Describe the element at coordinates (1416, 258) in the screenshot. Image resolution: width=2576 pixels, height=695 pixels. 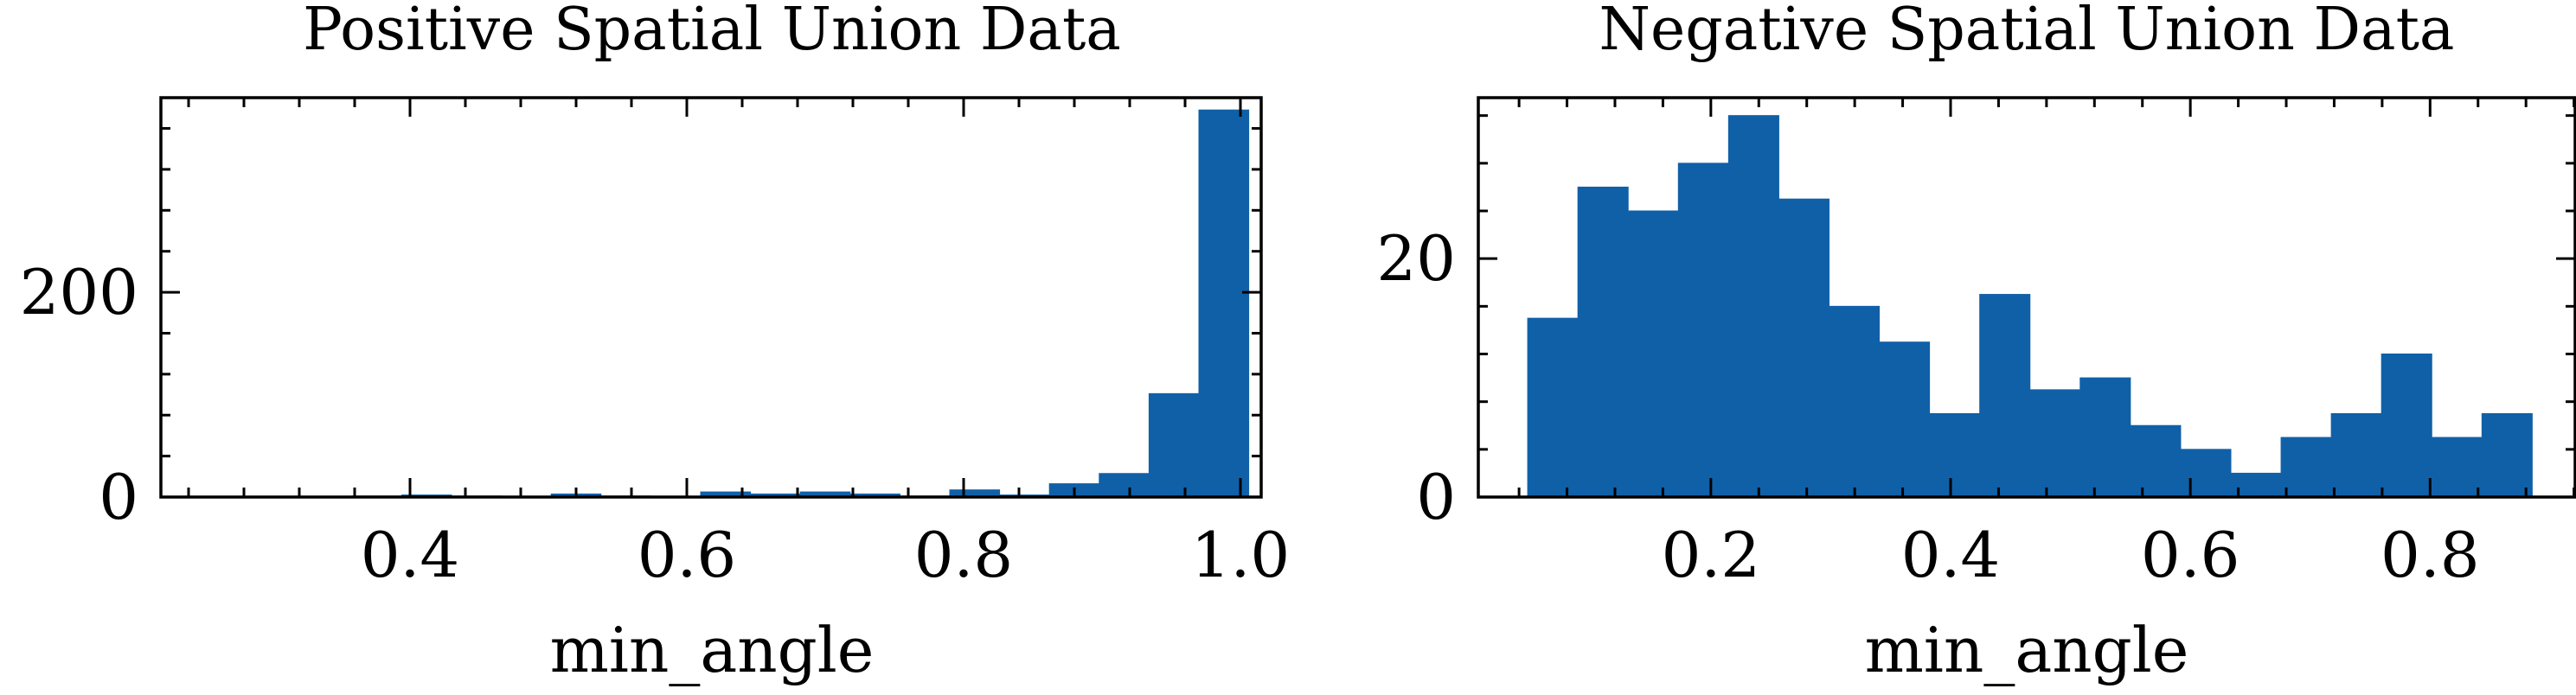
I see `y-tick-label: 20` at that location.